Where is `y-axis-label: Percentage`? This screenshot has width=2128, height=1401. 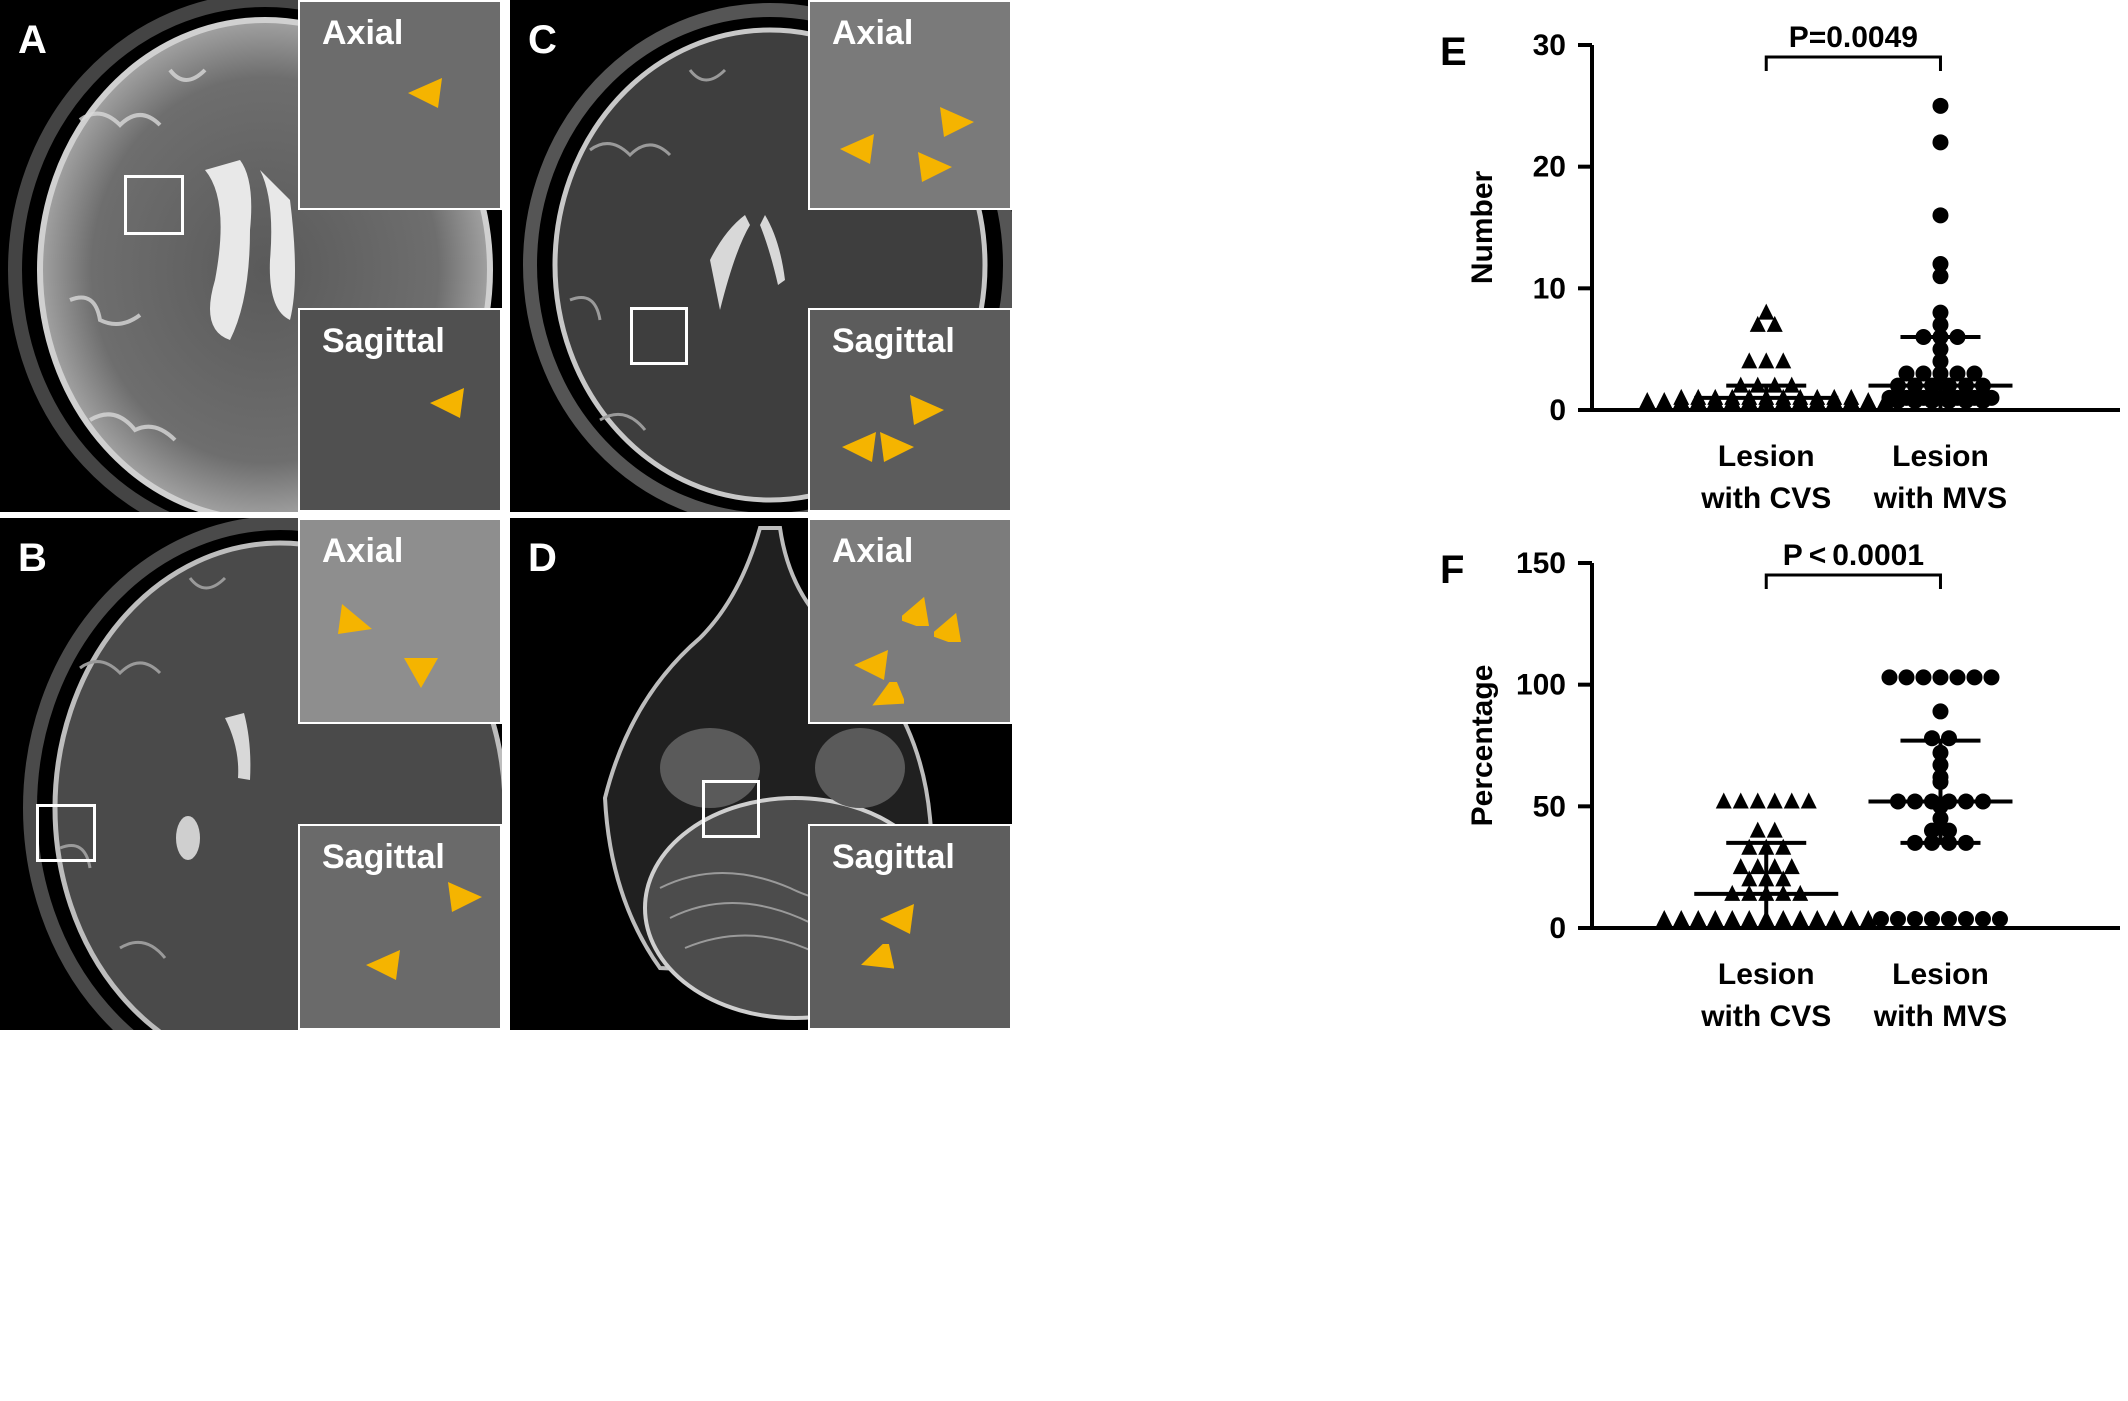
y-axis-label: Percentage is located at coordinates (1482, 746).